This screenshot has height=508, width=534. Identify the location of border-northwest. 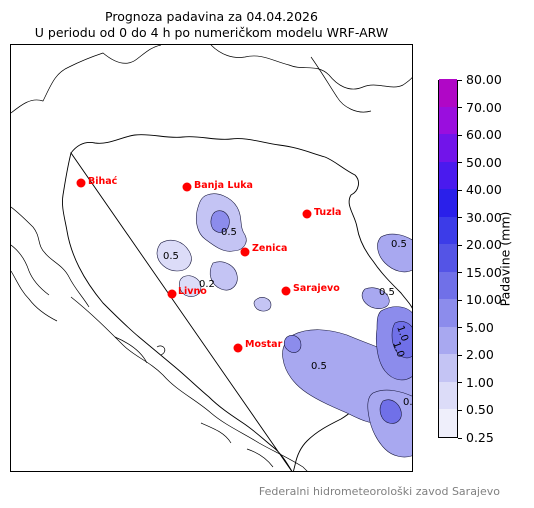
(86, 79).